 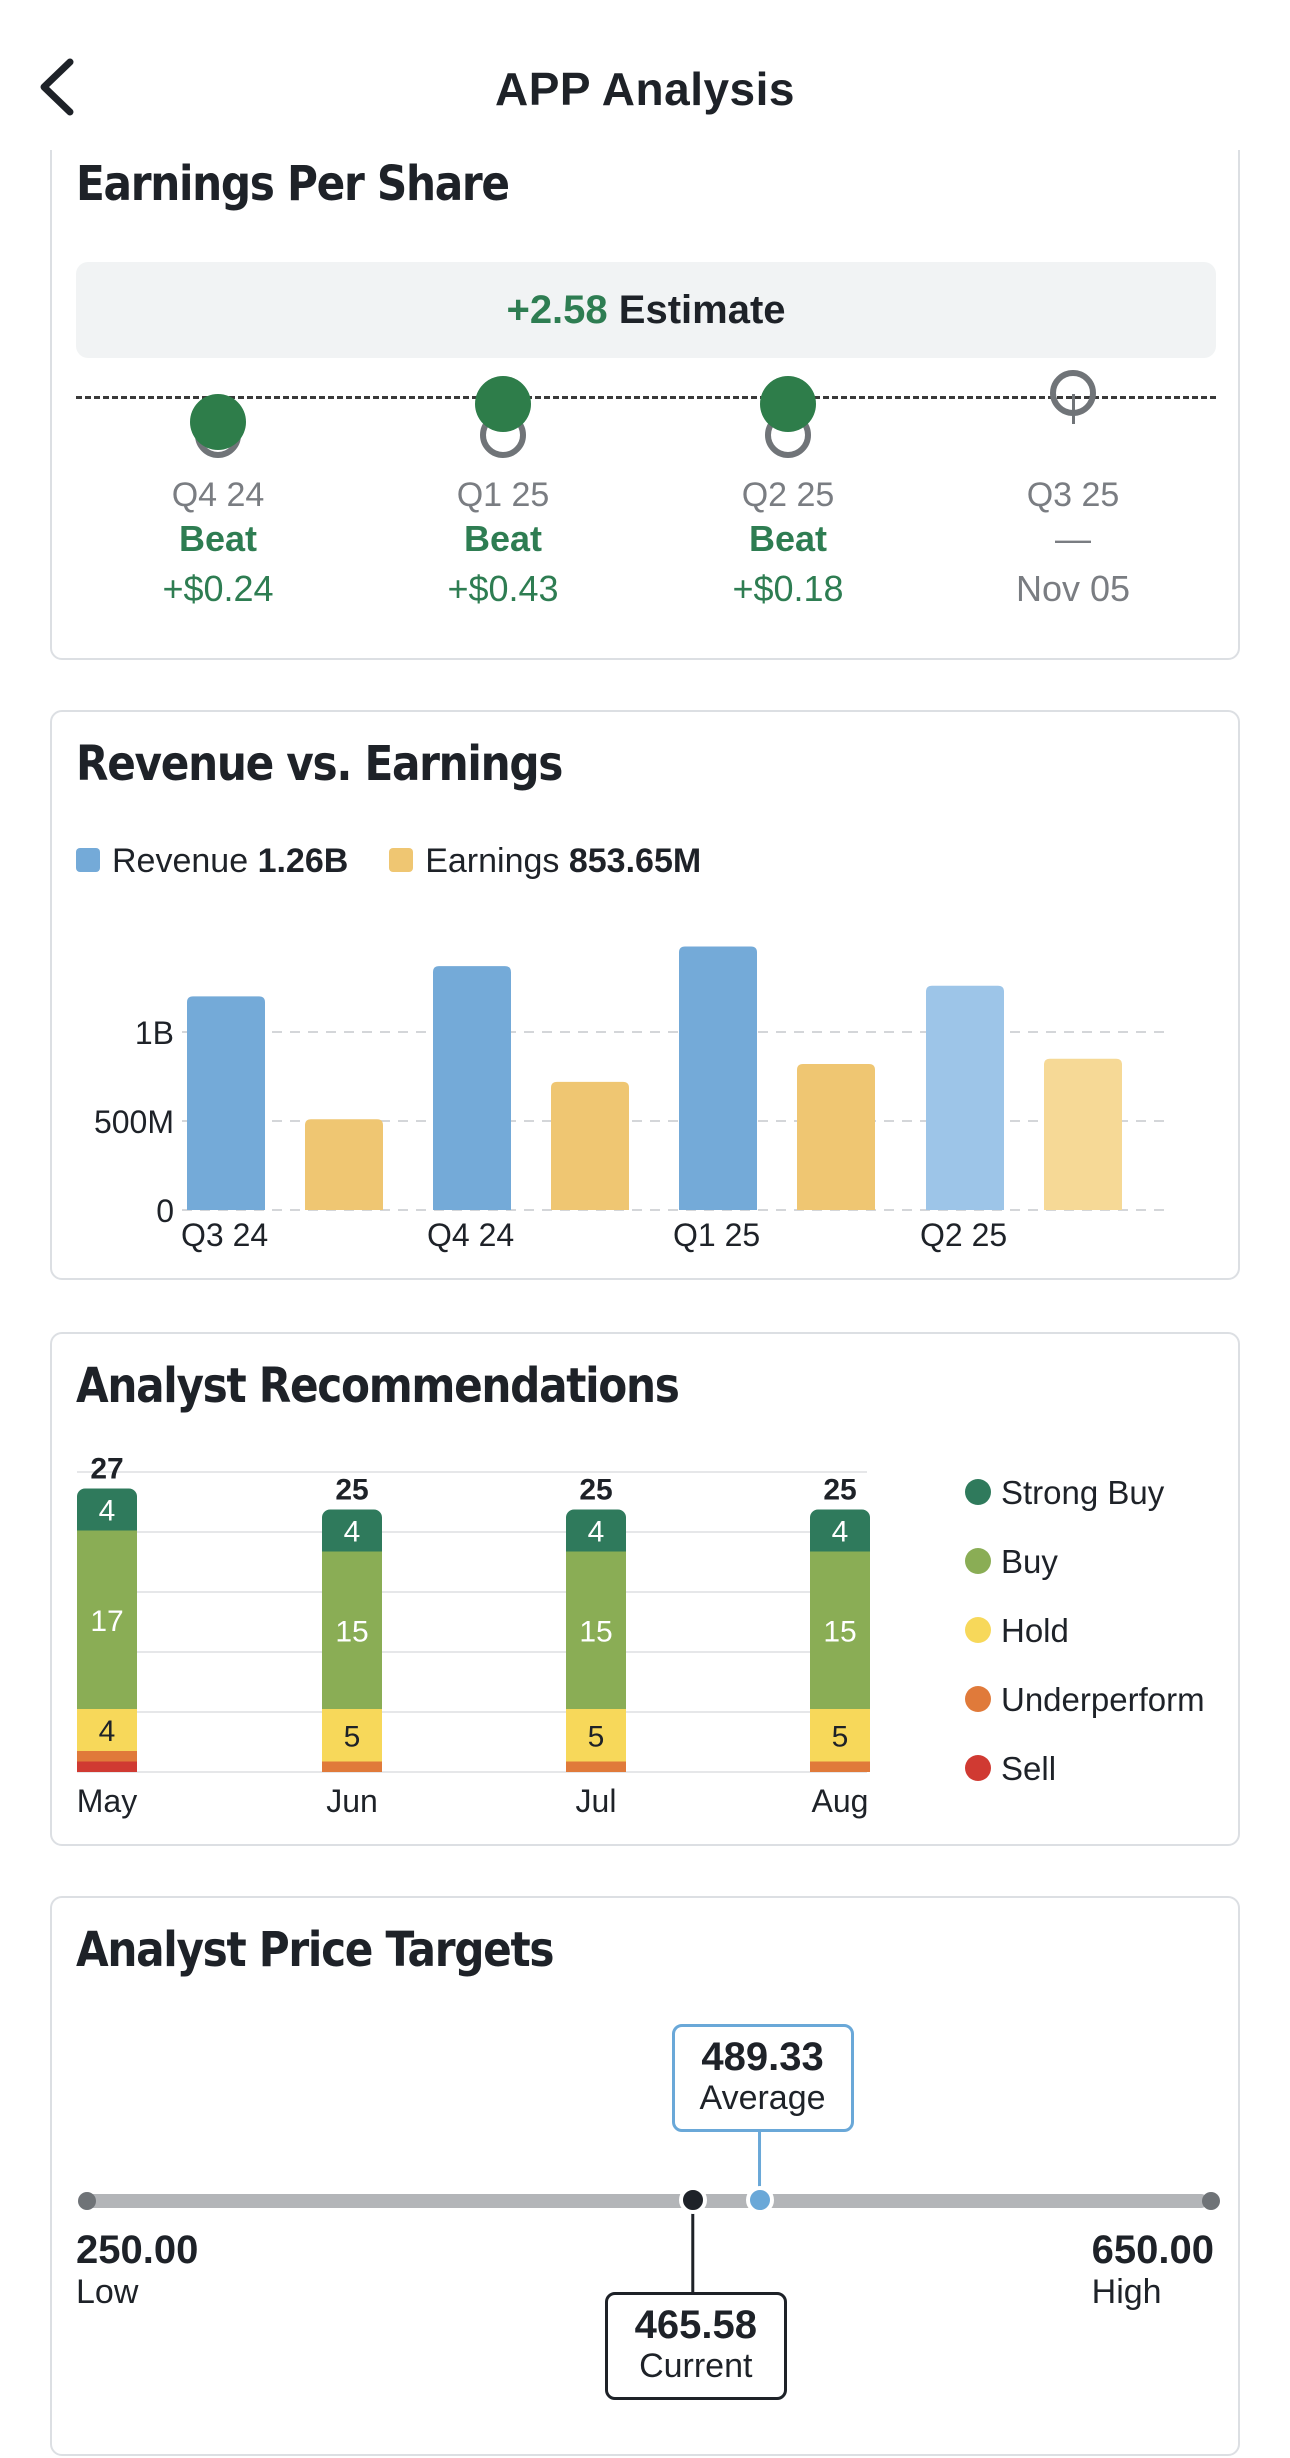 What do you see at coordinates (788, 495) in the screenshot?
I see `eps-quarter-label: Q2 25` at bounding box center [788, 495].